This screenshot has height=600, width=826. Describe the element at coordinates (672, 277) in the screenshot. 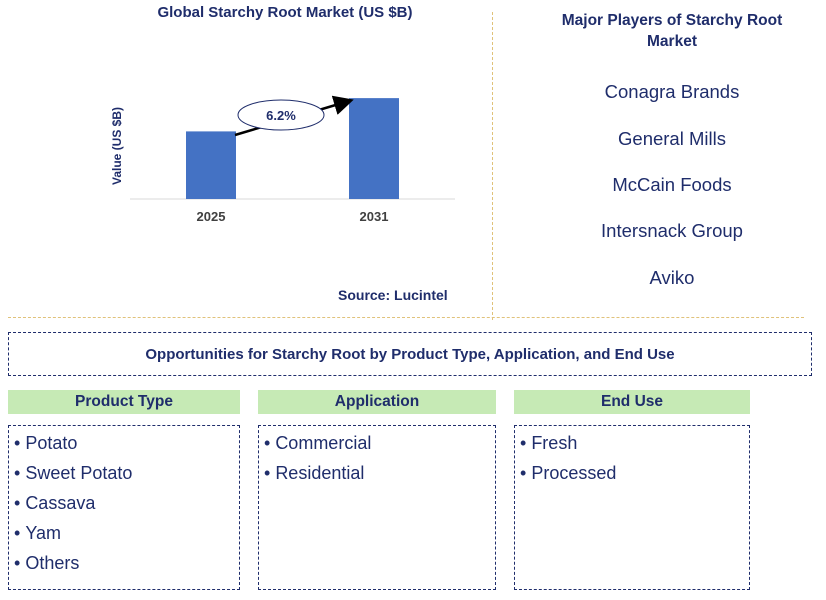

I see `player-aviko: Aviko` at that location.